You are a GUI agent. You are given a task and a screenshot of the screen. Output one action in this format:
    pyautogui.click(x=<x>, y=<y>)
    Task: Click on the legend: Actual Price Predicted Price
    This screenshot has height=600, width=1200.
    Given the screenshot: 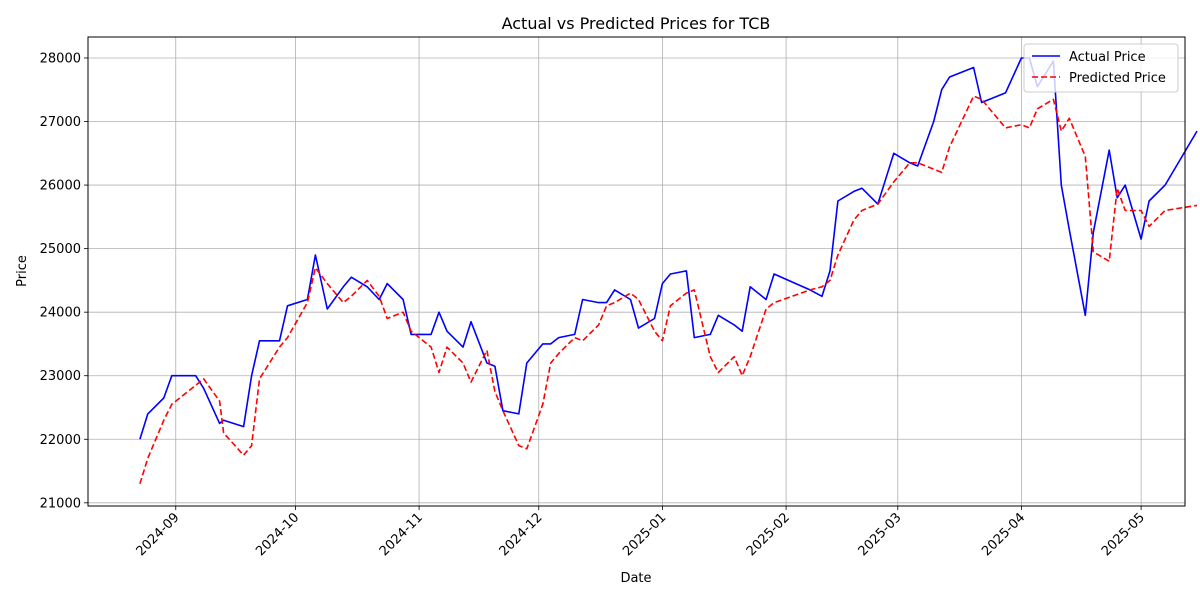 What is the action you would take?
    pyautogui.click(x=1101, y=68)
    